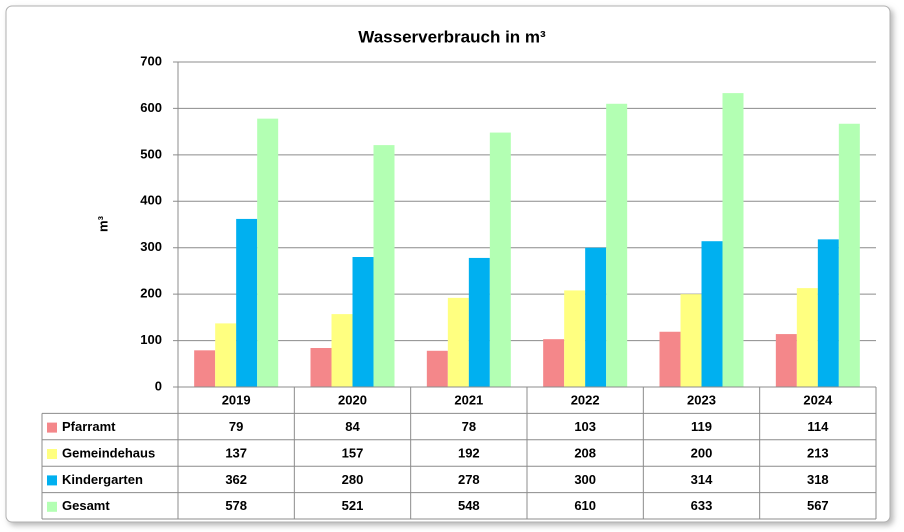  What do you see at coordinates (352, 426) in the screenshot?
I see `table-value: 84` at bounding box center [352, 426].